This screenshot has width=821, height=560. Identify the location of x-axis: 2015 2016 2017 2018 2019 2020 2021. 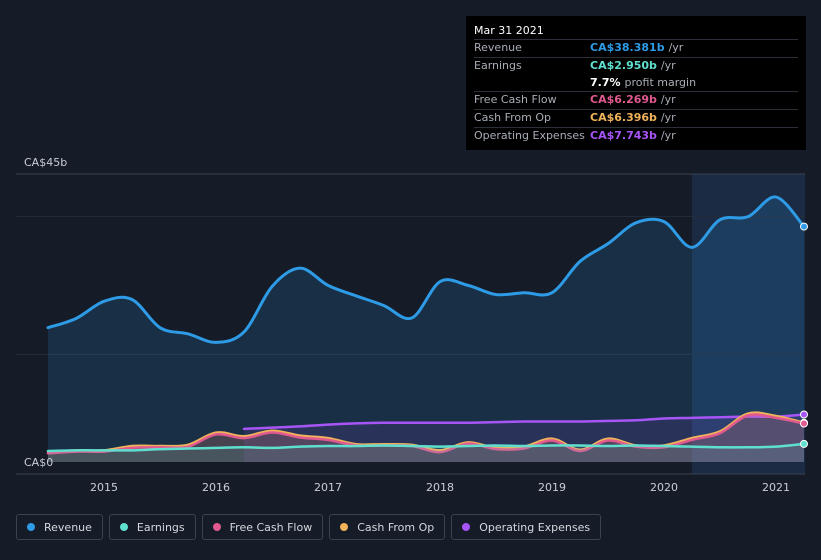
(440, 487).